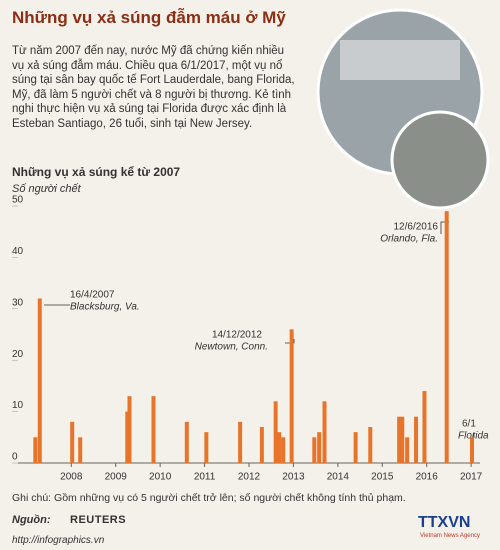 The image size is (500, 550). I want to click on x-tick-label: 2008, so click(71, 477).